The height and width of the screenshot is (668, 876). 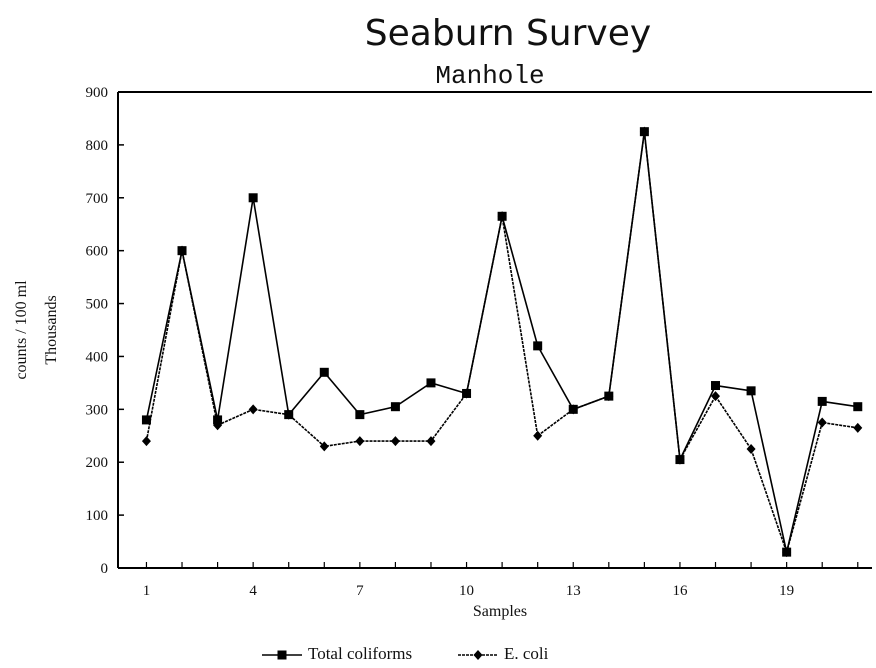 I want to click on legend-item: E. coli, so click(x=503, y=653).